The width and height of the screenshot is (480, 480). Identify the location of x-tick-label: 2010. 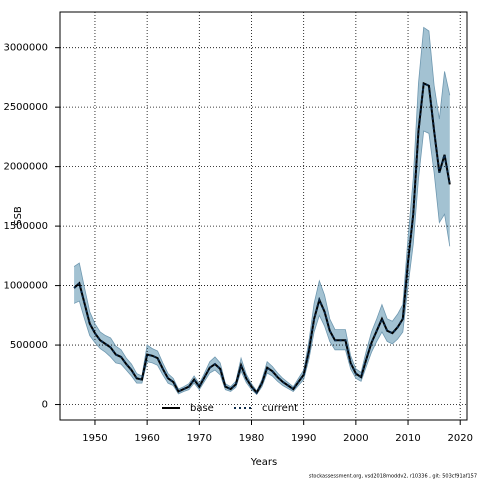
(407, 438).